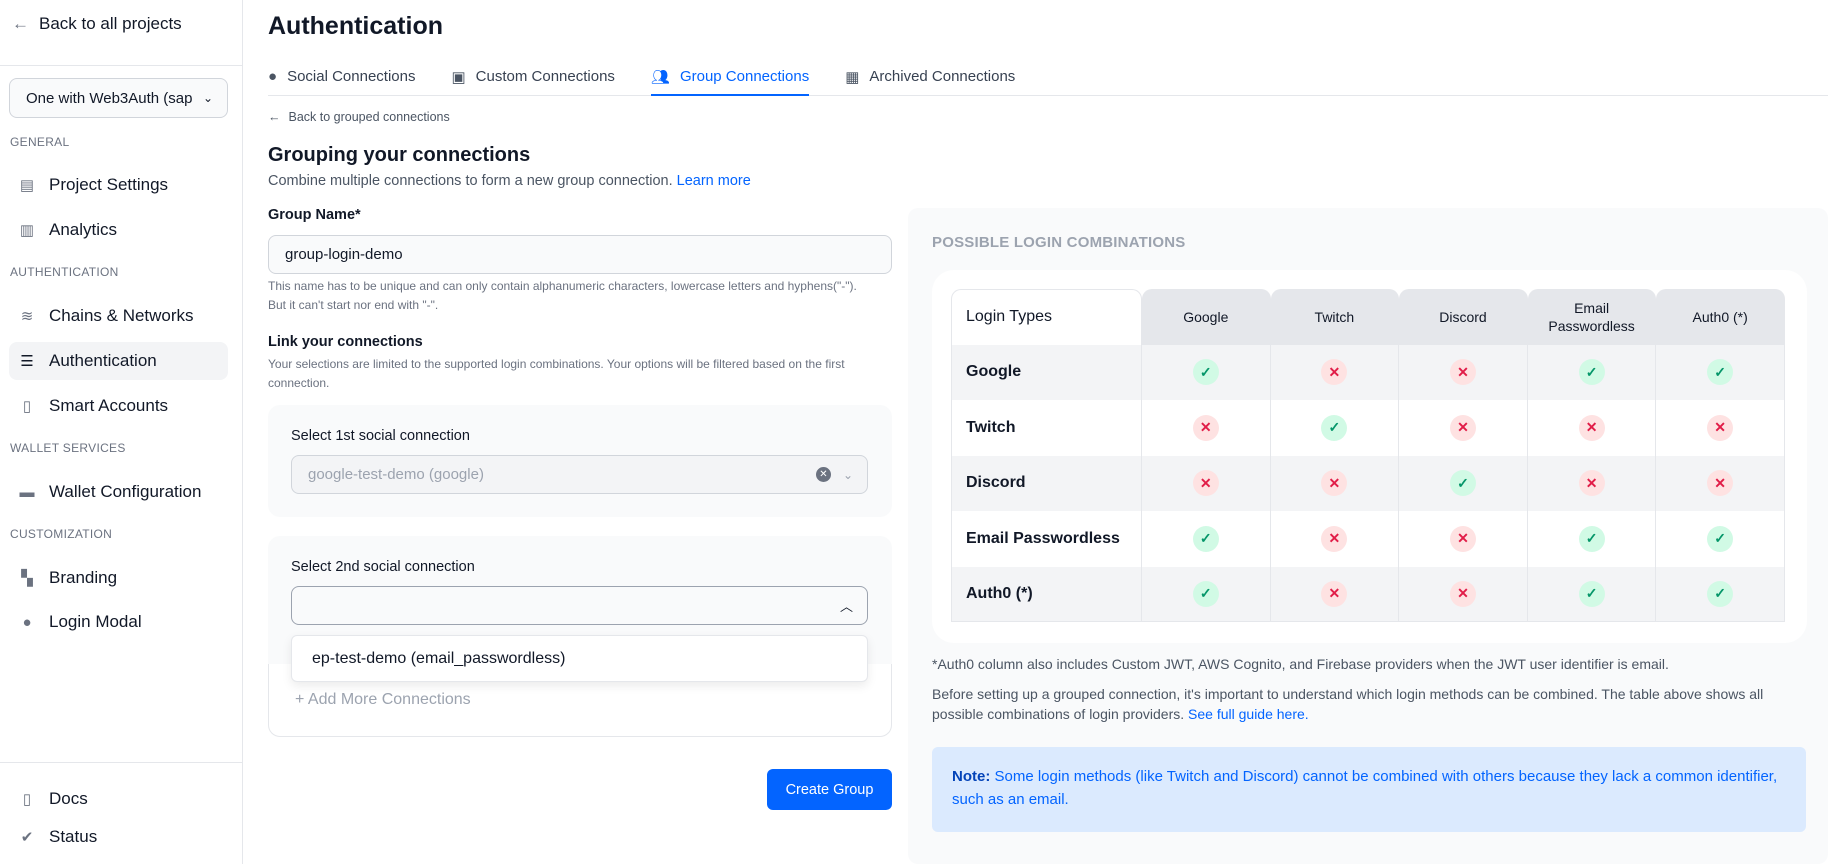  What do you see at coordinates (68, 448) in the screenshot?
I see `section-wallet: WALLET SERVICES` at bounding box center [68, 448].